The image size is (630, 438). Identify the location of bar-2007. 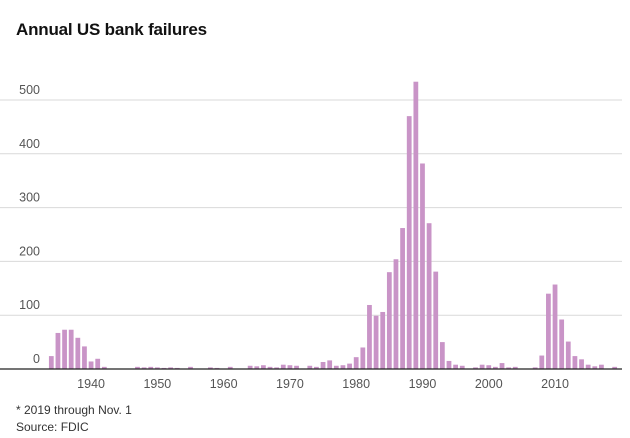
(535, 368).